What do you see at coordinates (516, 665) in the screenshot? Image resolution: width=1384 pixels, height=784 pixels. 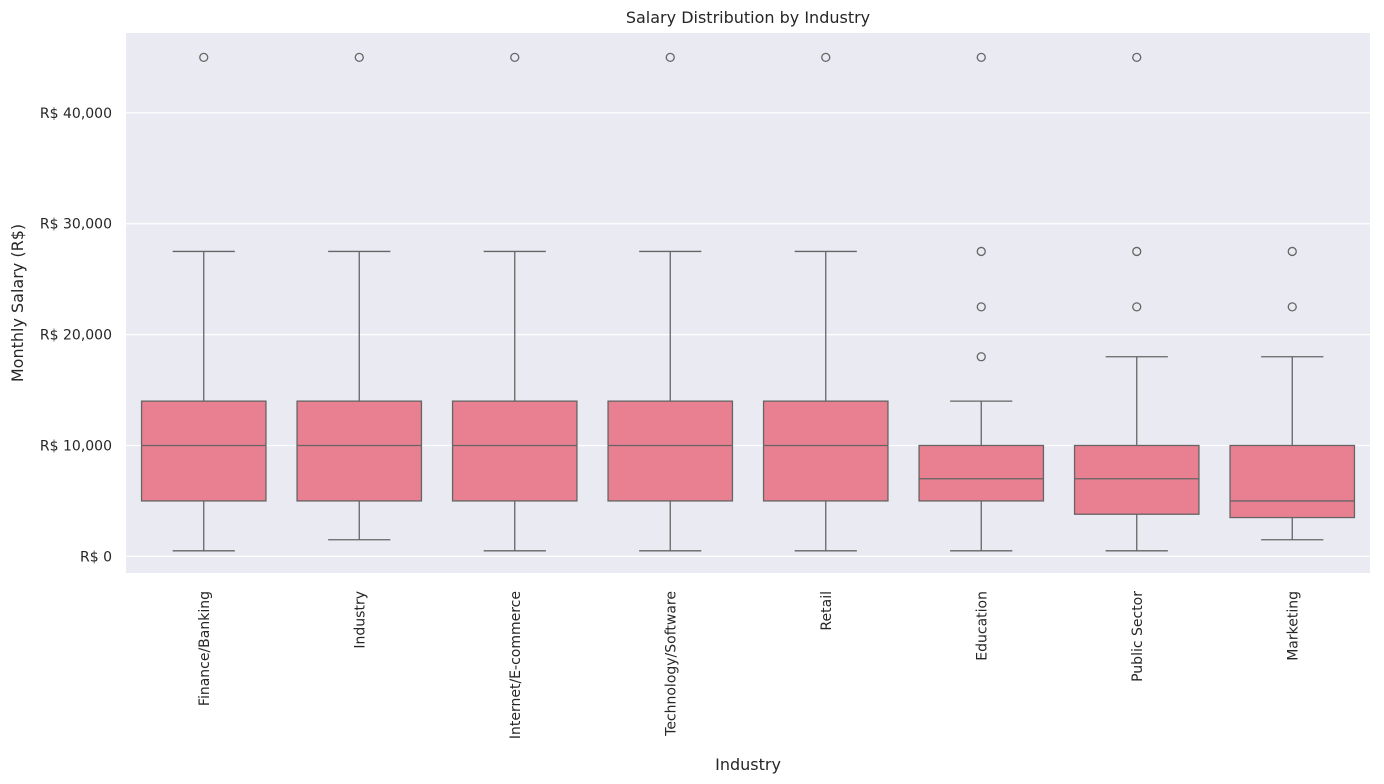 I see `x-tick-label: Internet/E-commerce` at bounding box center [516, 665].